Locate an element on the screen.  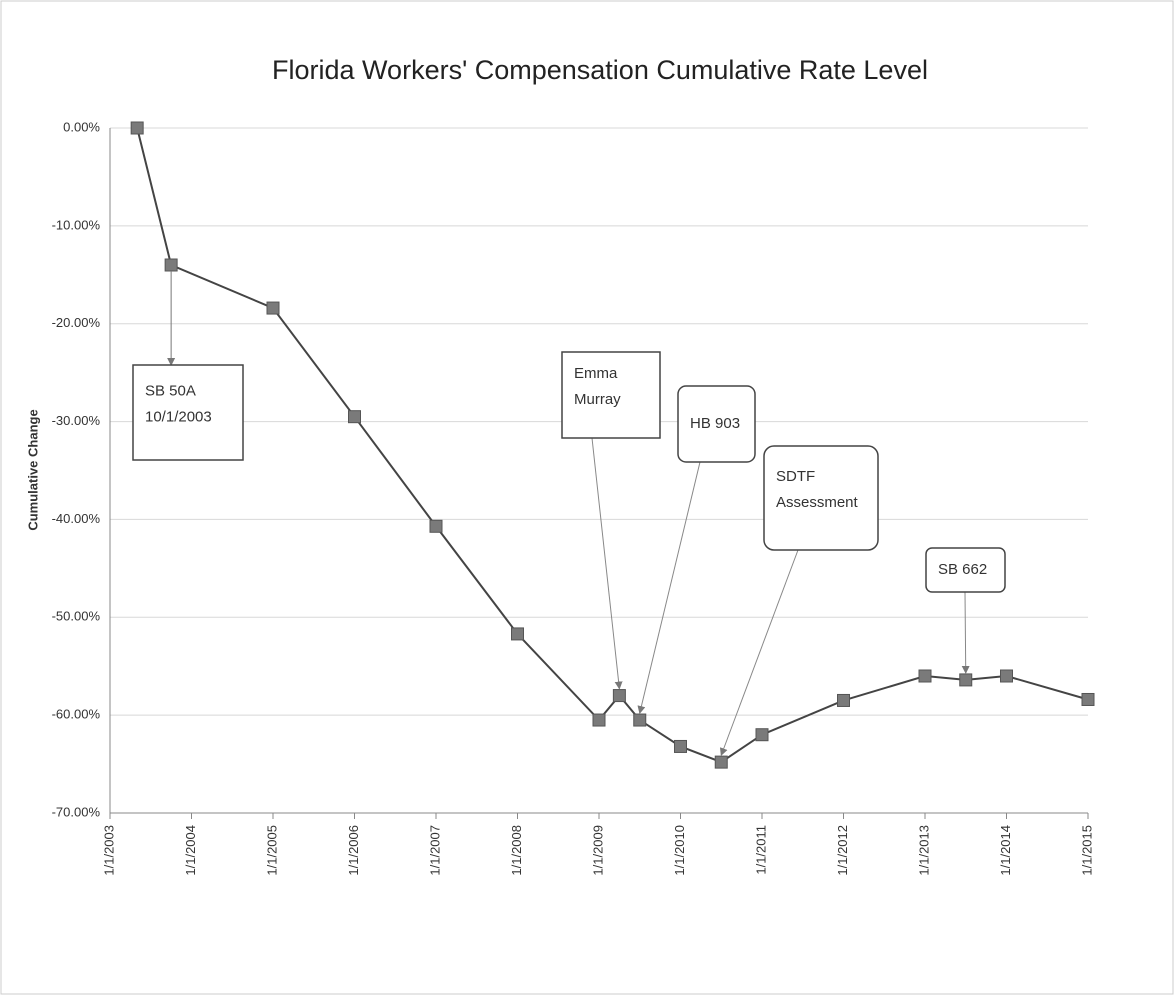
y-tick-label: -30.00% is located at coordinates (76, 420).